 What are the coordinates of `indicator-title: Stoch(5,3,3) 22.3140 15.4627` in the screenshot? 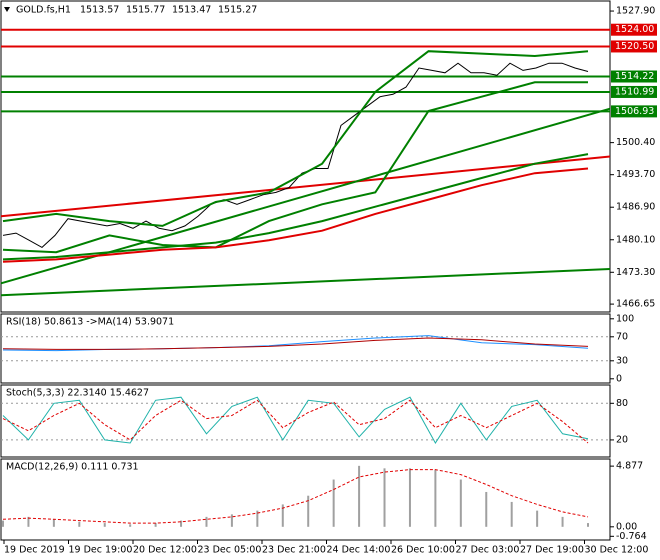 It's located at (77, 393).